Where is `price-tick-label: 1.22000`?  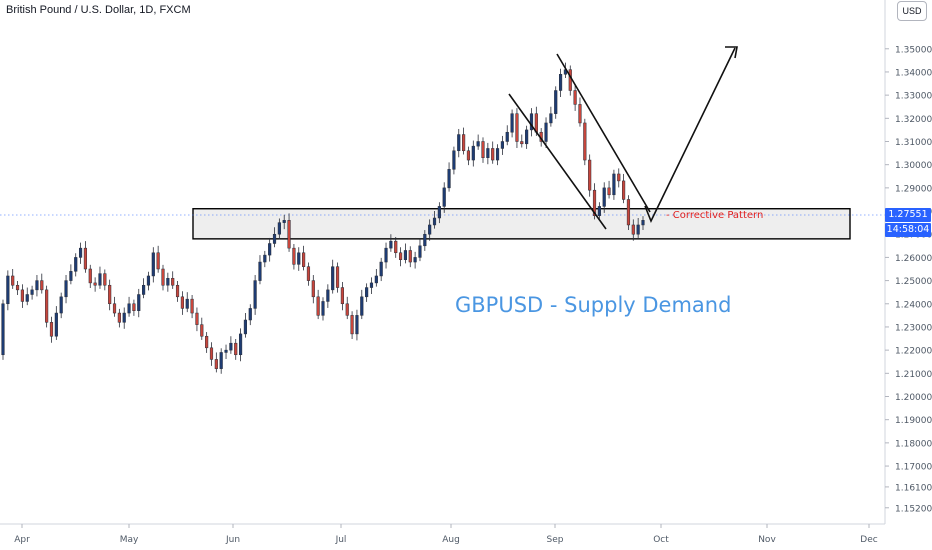
price-tick-label: 1.22000 is located at coordinates (913, 352).